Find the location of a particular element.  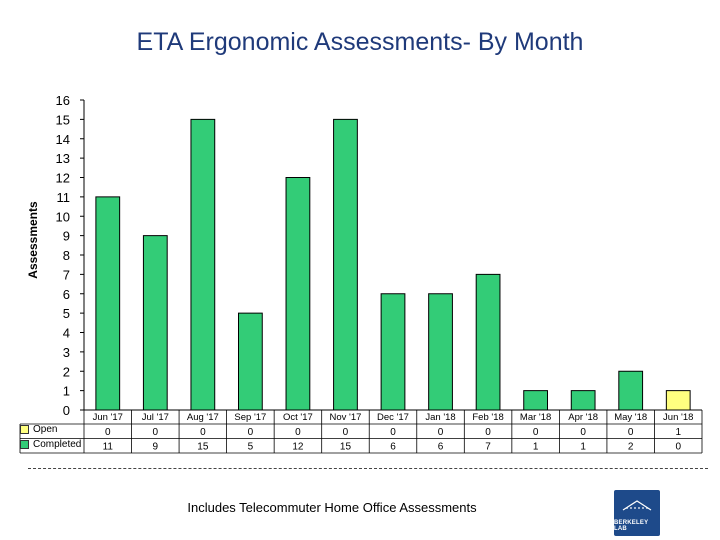

y-tick-label: 11 is located at coordinates (64, 197).